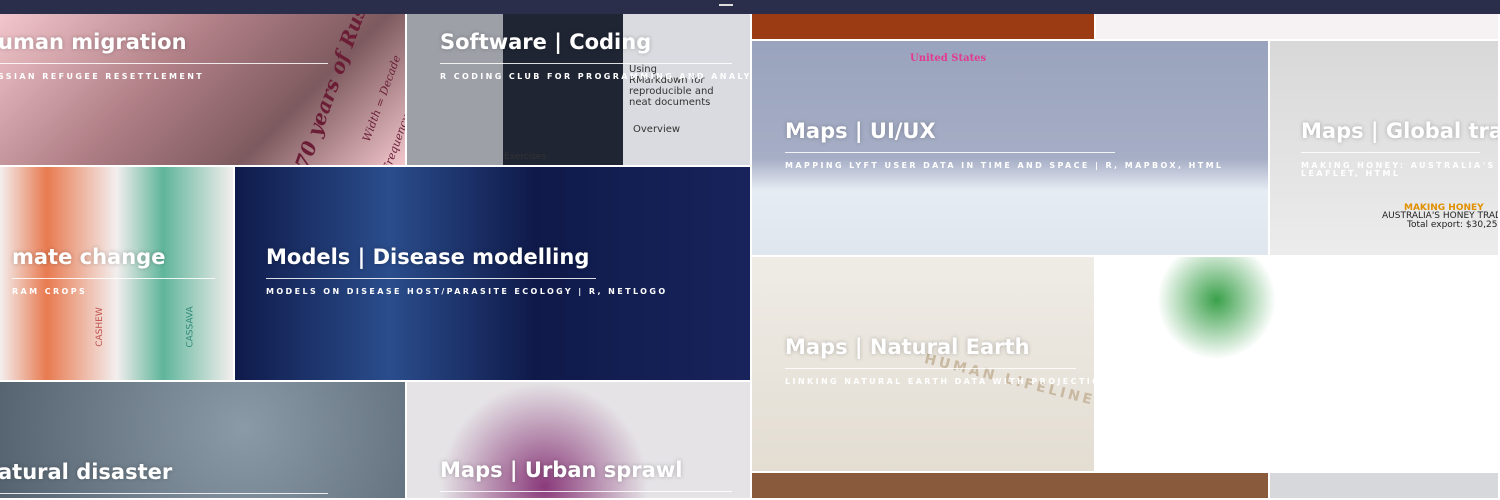 Image resolution: width=1500 pixels, height=500 pixels. What do you see at coordinates (561, 470) in the screenshot?
I see `tile-title: Maps | Urban sprawl` at bounding box center [561, 470].